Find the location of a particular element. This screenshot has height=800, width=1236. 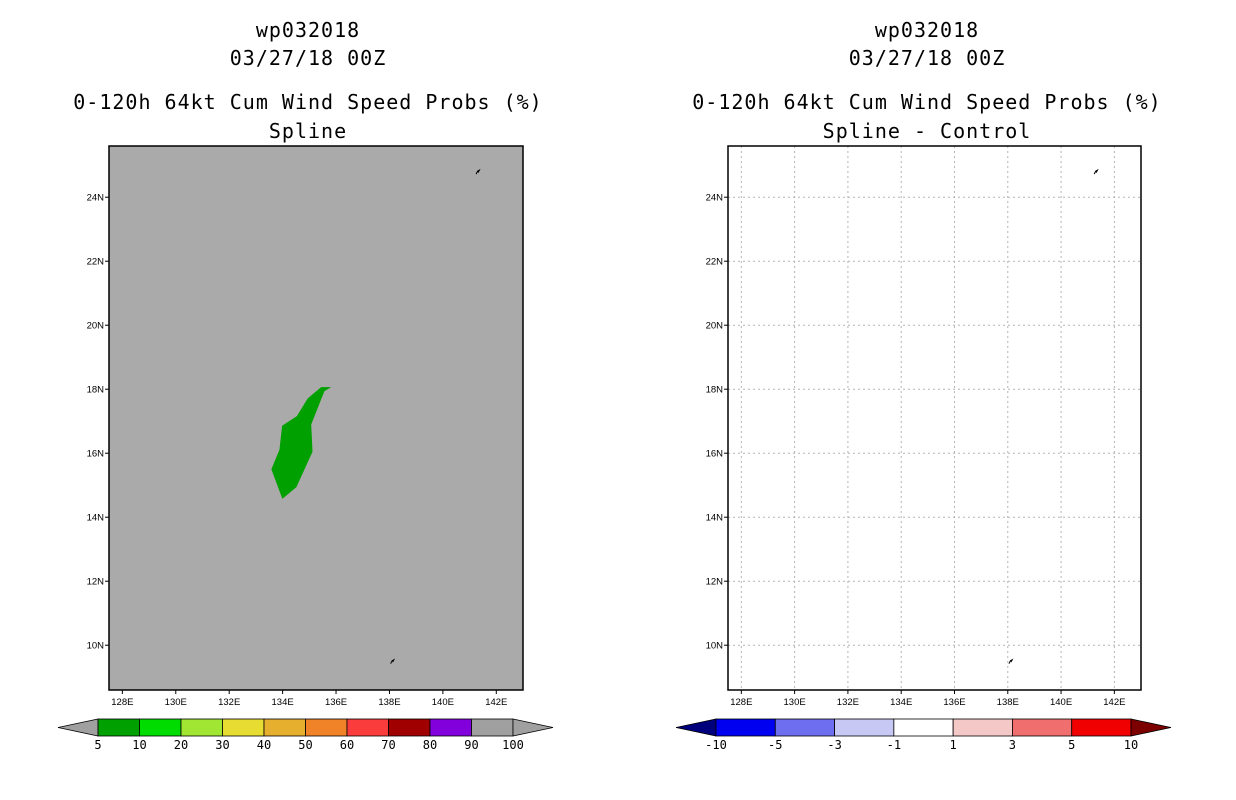

left-colorbar-label: 20 is located at coordinates (181, 745).